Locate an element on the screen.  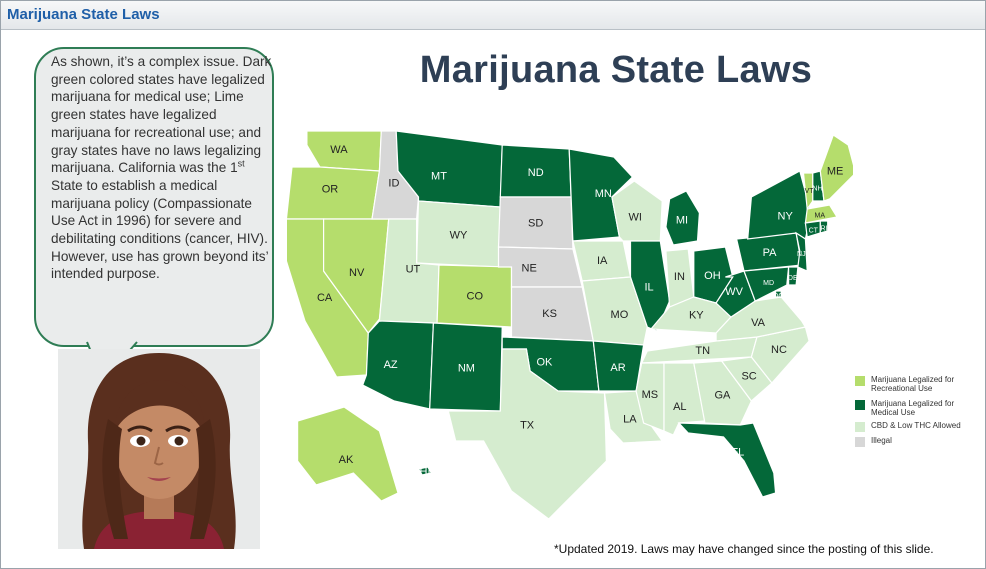
state-ms is located at coordinates (650, 397).